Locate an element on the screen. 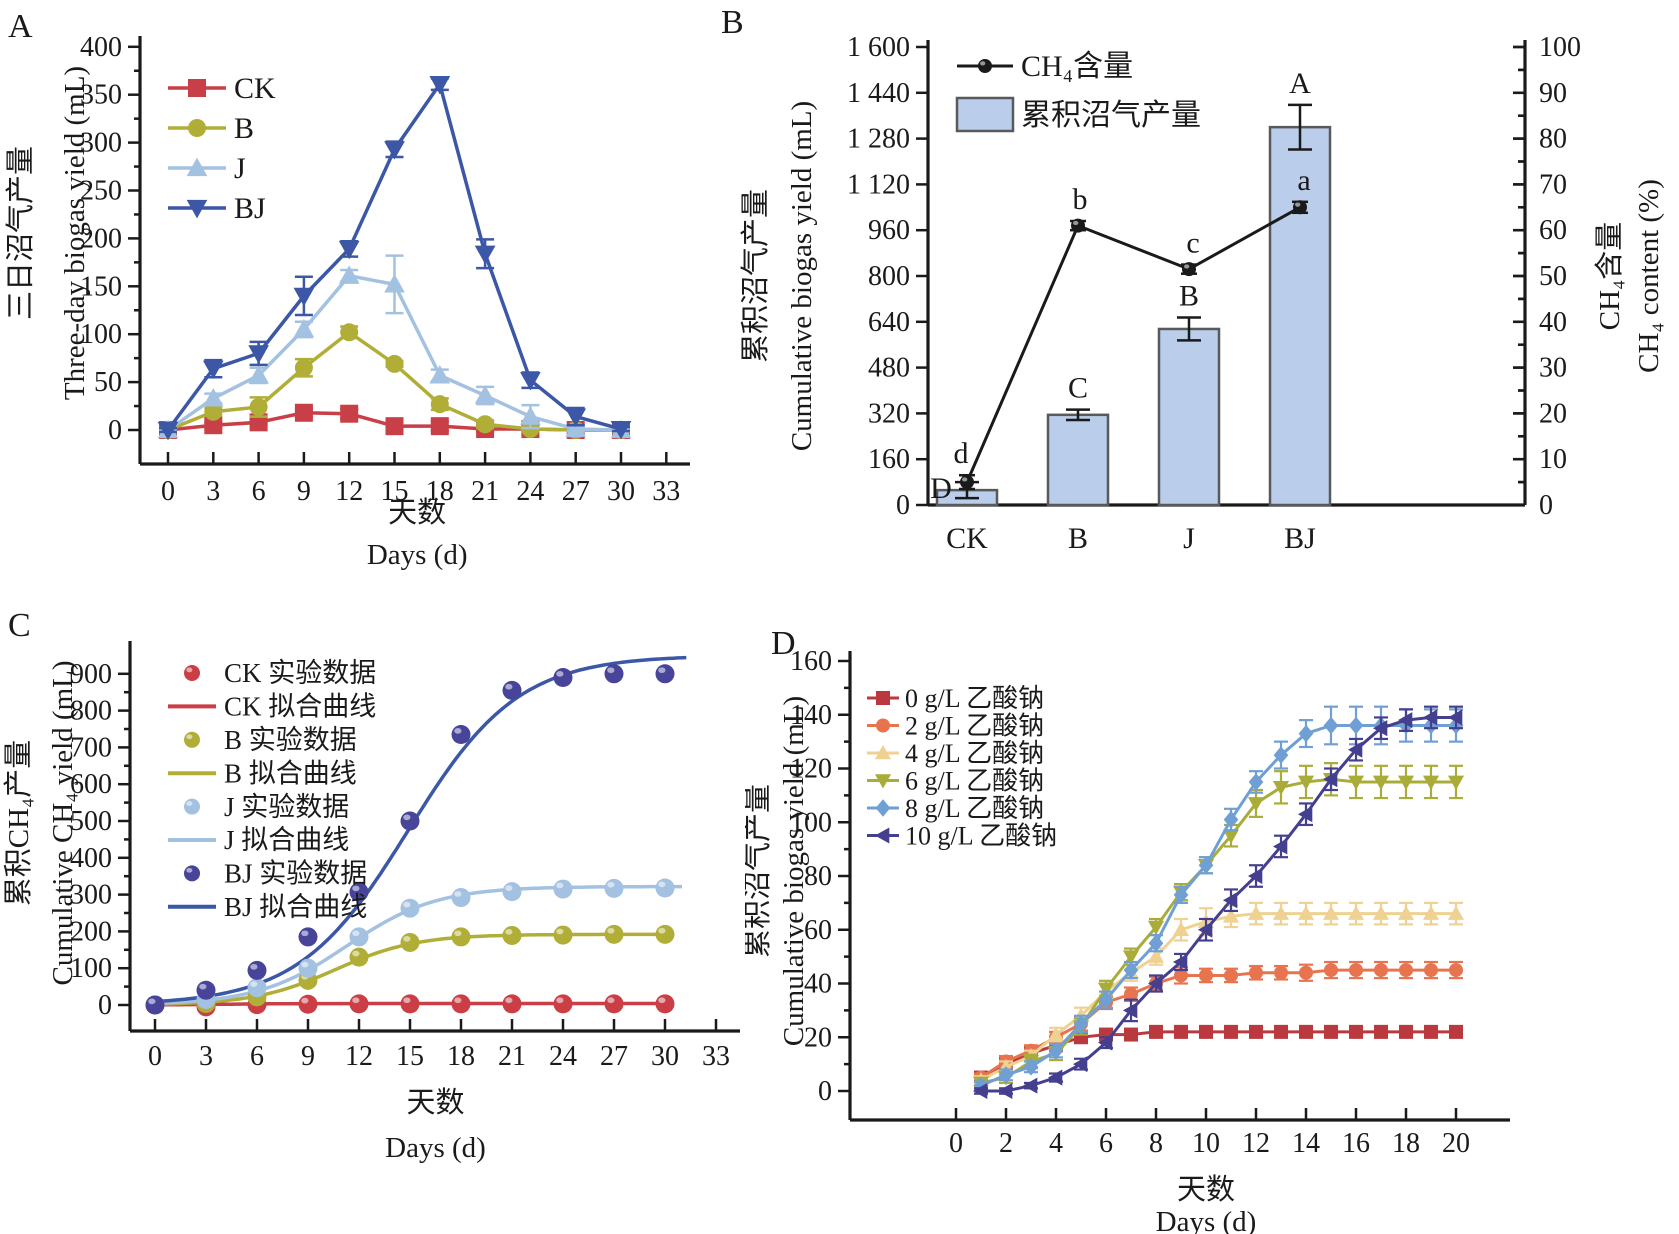 The width and height of the screenshot is (1679, 1234). svg-text: 4 g/L 乙酸钠 is located at coordinates (974, 753).